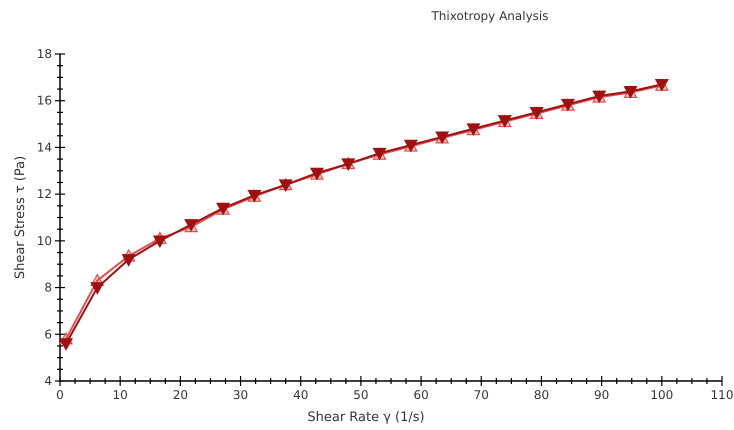 This screenshot has height=430, width=734. Describe the element at coordinates (481, 395) in the screenshot. I see `x-tick-label: 70` at that location.